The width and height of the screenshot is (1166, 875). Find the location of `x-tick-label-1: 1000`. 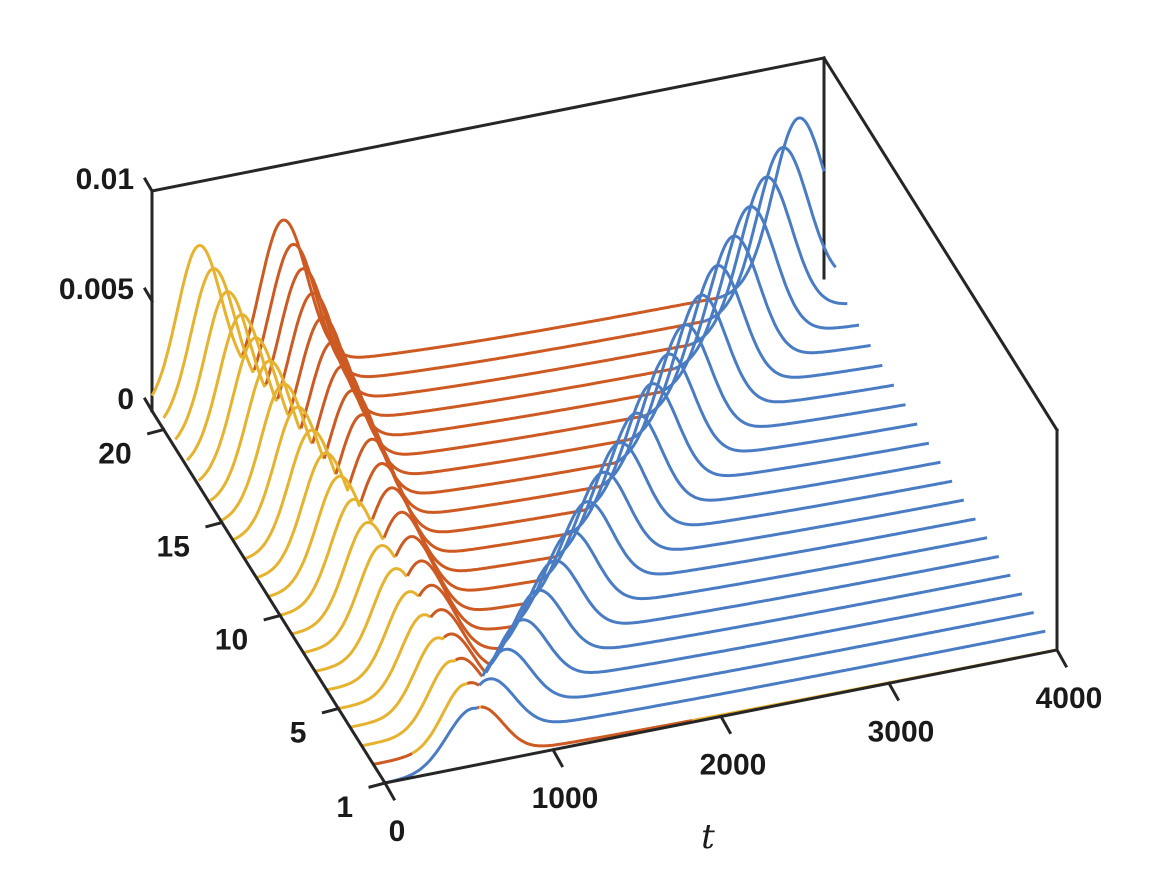

x-tick-label-1: 1000 is located at coordinates (565, 798).